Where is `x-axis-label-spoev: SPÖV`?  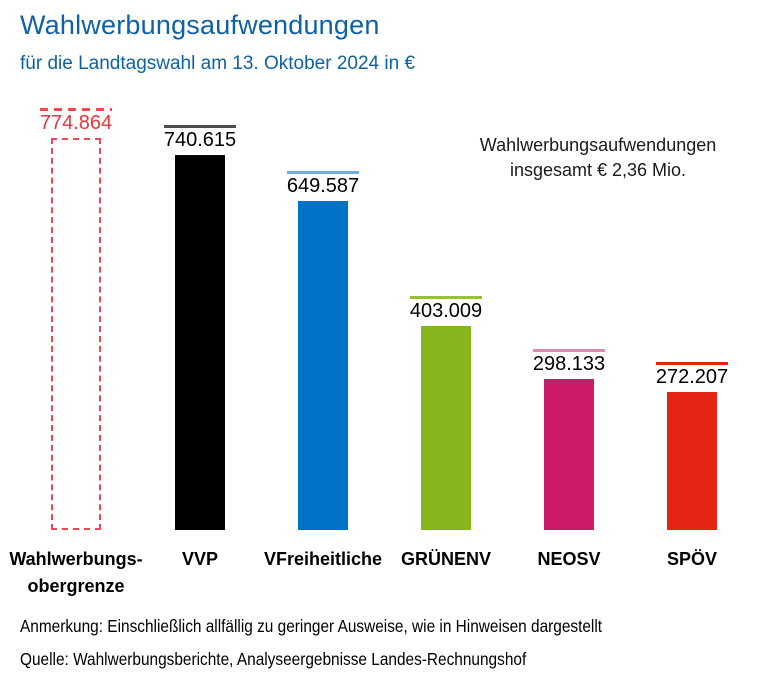 x-axis-label-spoev: SPÖV is located at coordinates (692, 559).